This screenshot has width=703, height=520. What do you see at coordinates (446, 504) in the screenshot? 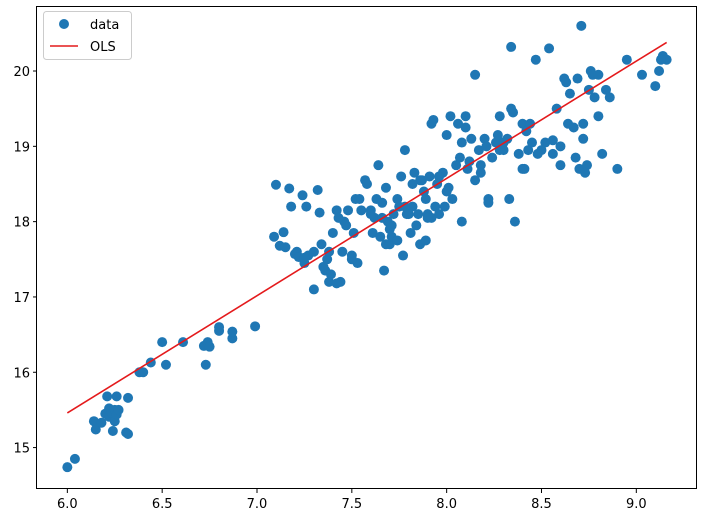
I see `x-tick-label: 8.0` at bounding box center [446, 504].